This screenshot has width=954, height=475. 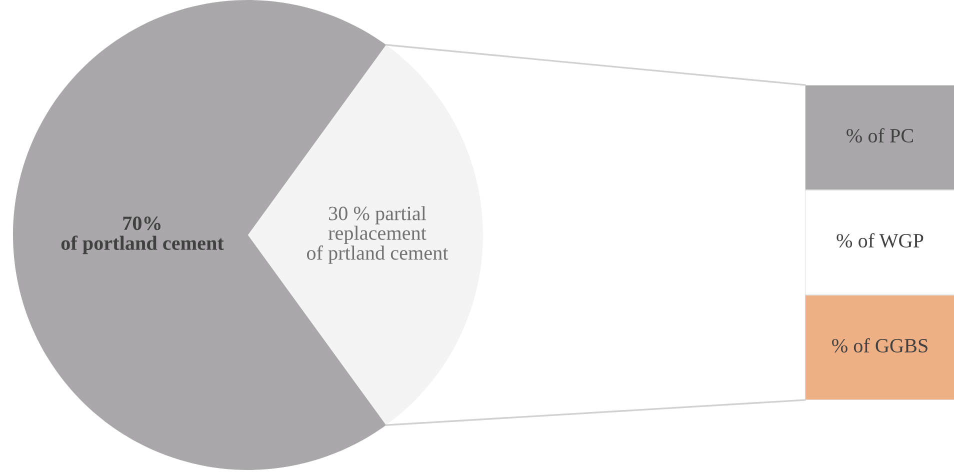 What do you see at coordinates (880, 135) in the screenshot?
I see `text: % of PC` at bounding box center [880, 135].